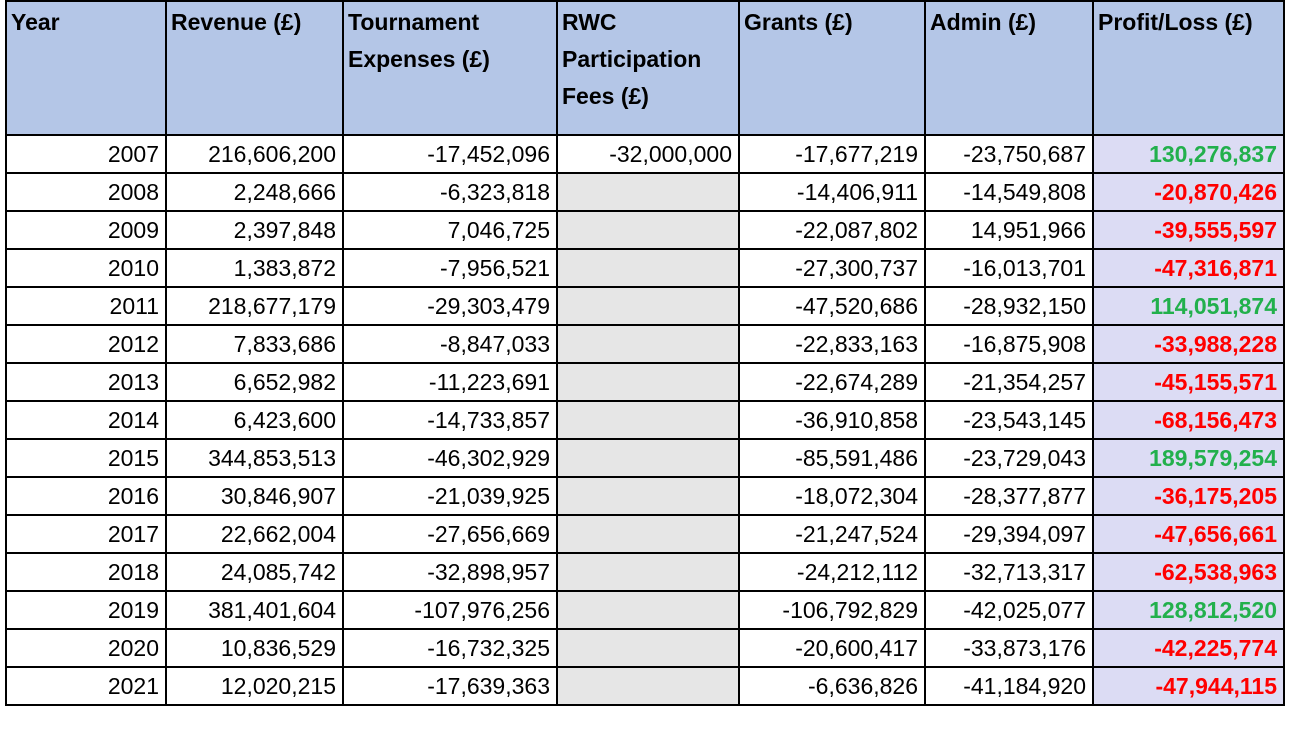 This screenshot has height=744, width=1290. Describe the element at coordinates (450, 230) in the screenshot. I see `table-cell: 7,046,725` at that location.